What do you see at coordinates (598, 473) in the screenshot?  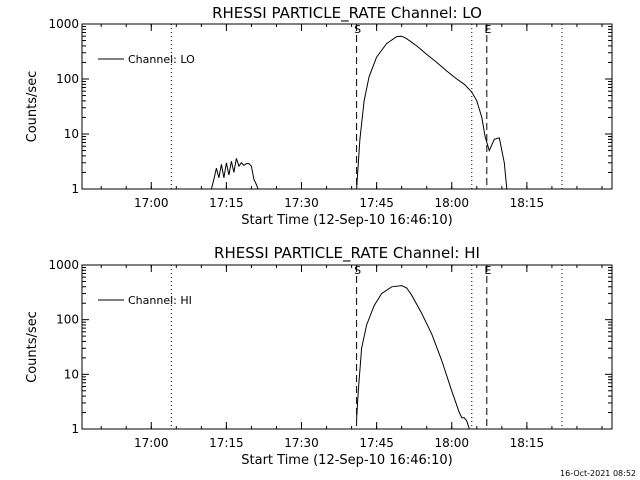 I see `timestamp: 16-Oct-2021 08:52` at bounding box center [598, 473].